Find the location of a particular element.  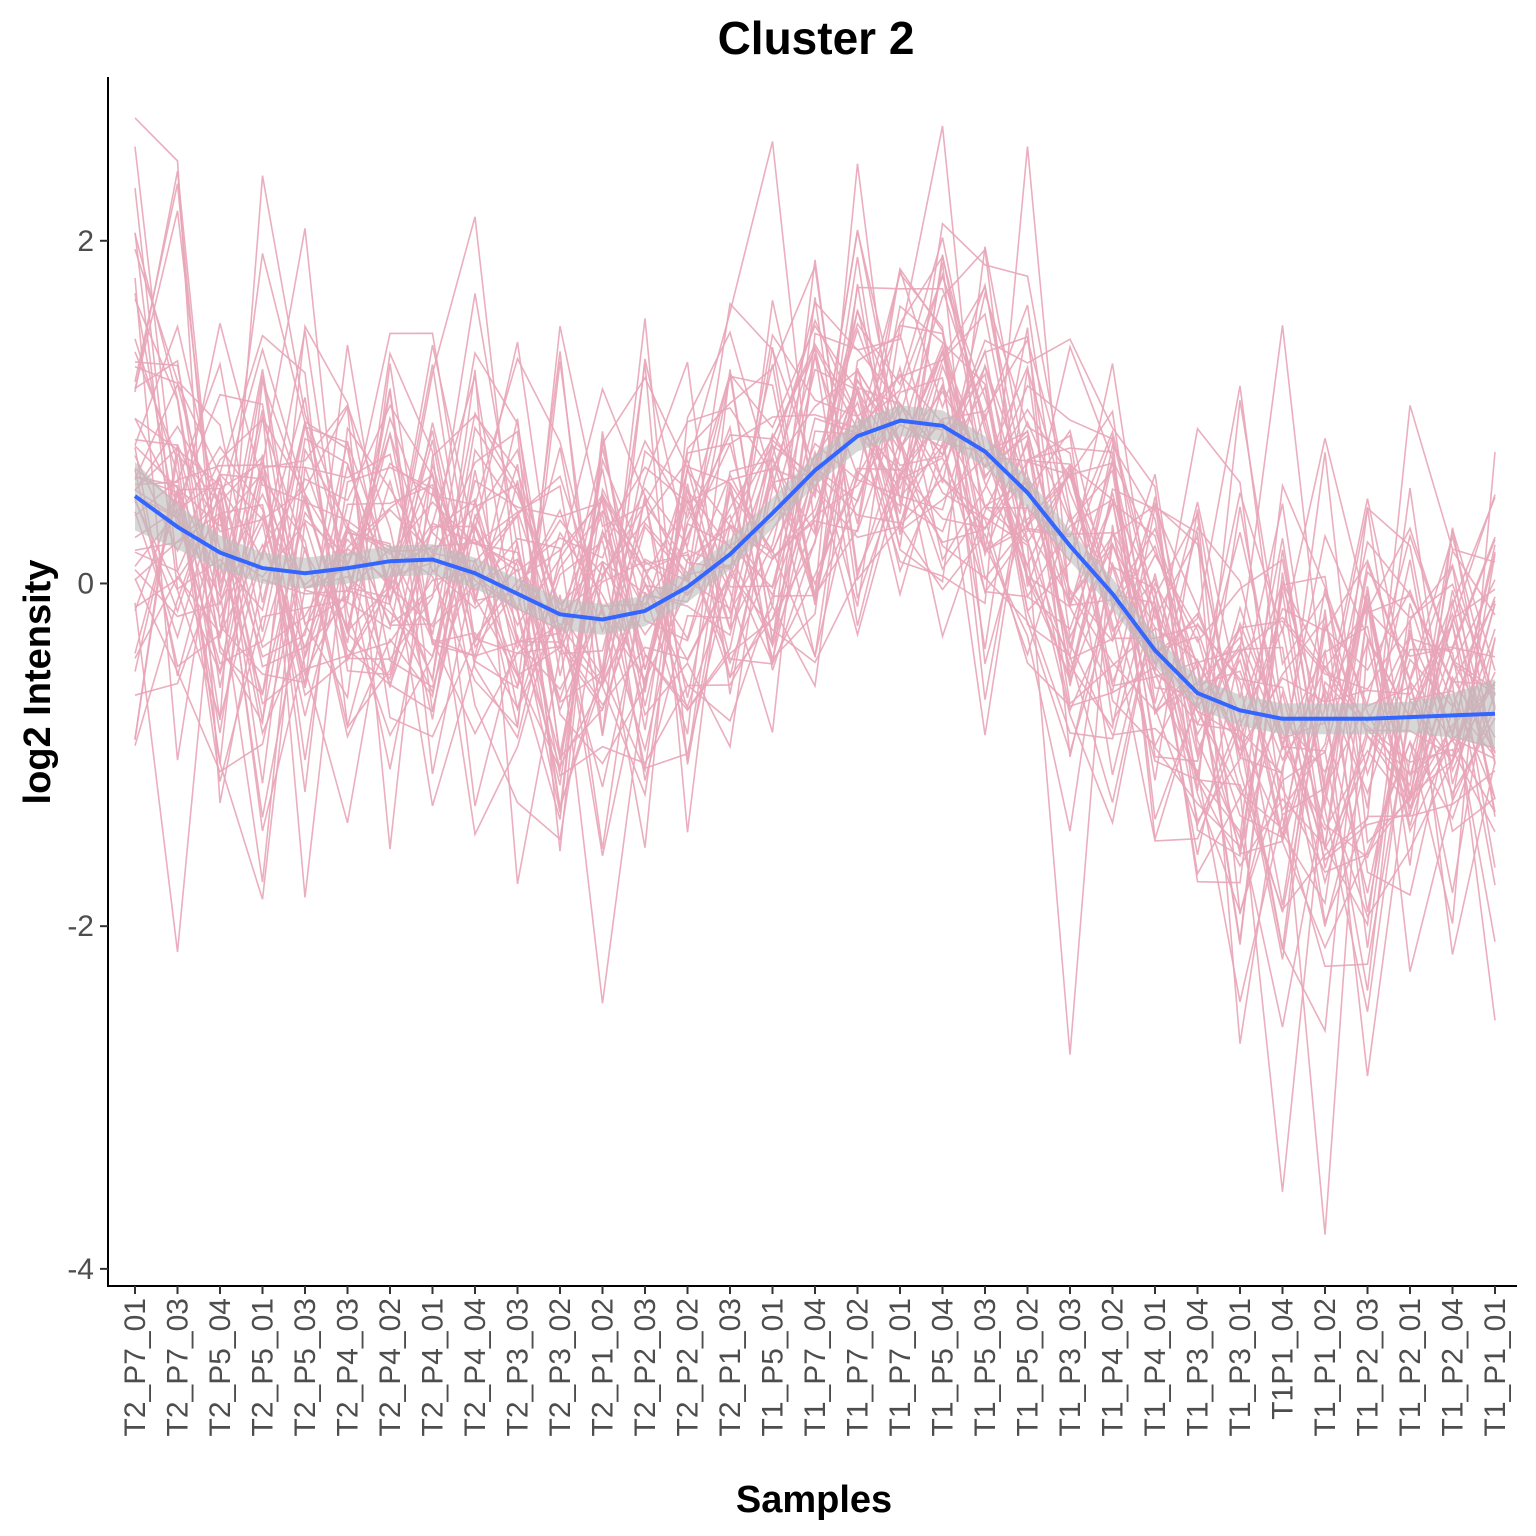

chart-title: Cluster 2 is located at coordinates (816, 38).